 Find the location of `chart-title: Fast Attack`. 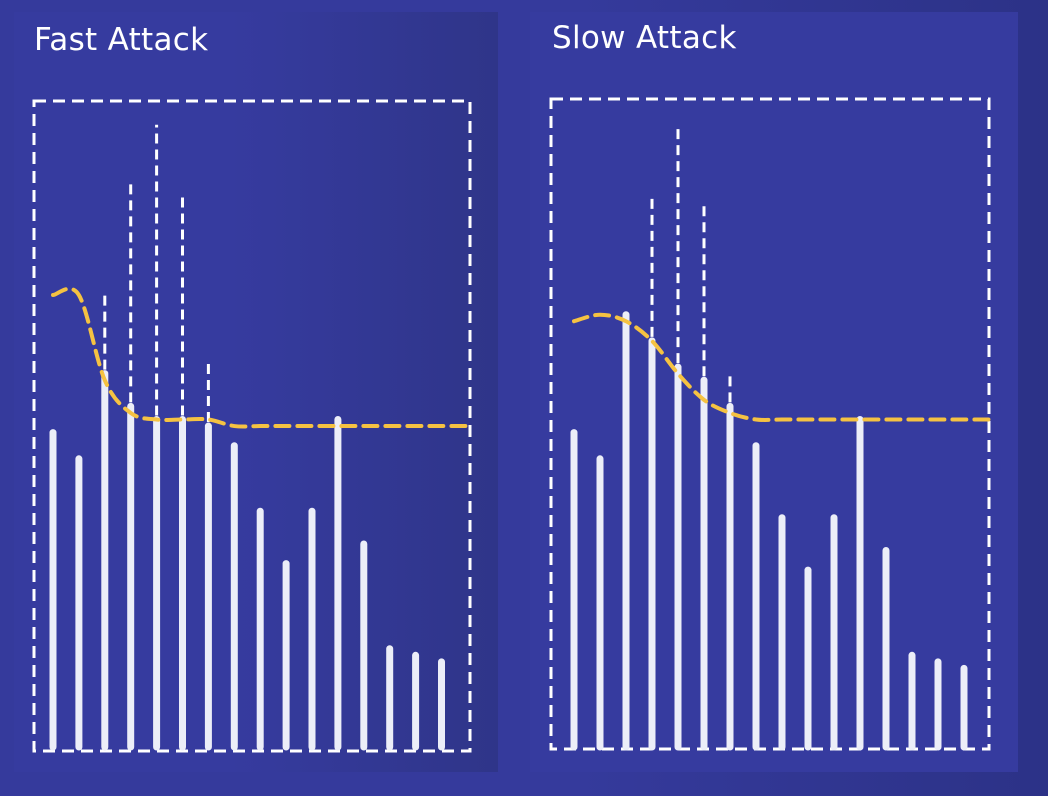

chart-title: Fast Attack is located at coordinates (121, 40).